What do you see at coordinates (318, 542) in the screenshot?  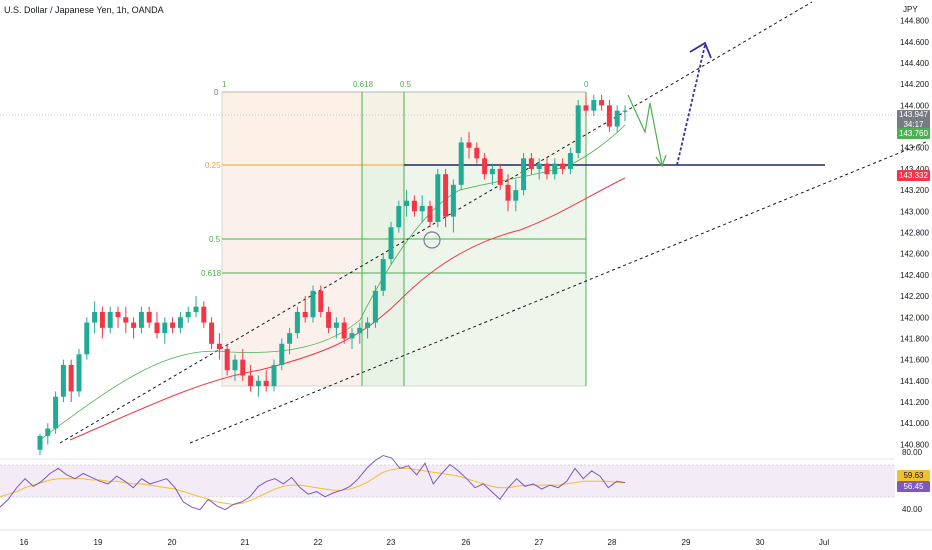 I see `time-tick: 22` at bounding box center [318, 542].